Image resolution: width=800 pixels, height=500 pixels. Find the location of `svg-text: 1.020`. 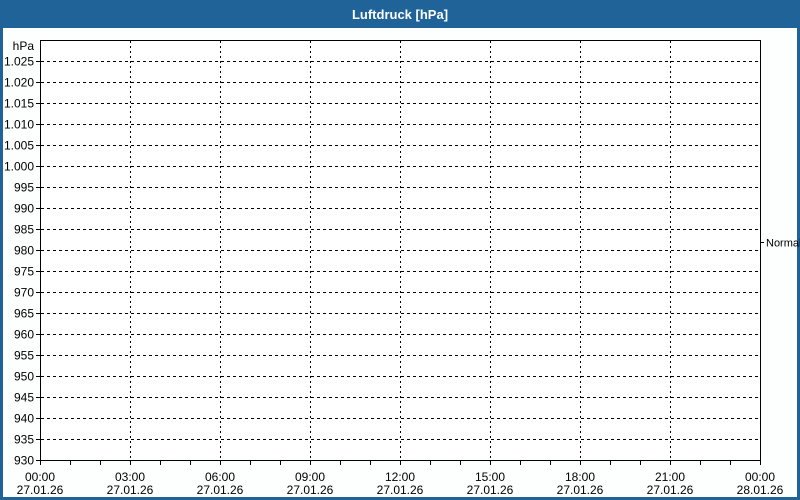

svg-text: 1.020 is located at coordinates (19, 83).